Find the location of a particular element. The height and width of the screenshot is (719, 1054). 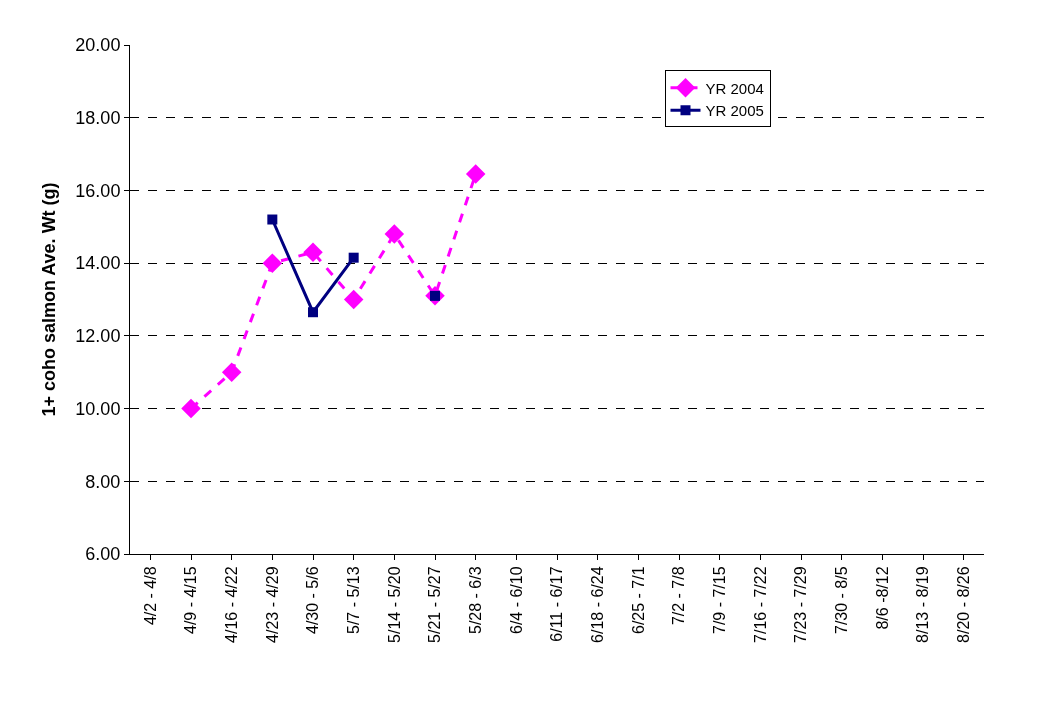

x-tick-label: 4/23 - 4/29 is located at coordinates (272, 604).